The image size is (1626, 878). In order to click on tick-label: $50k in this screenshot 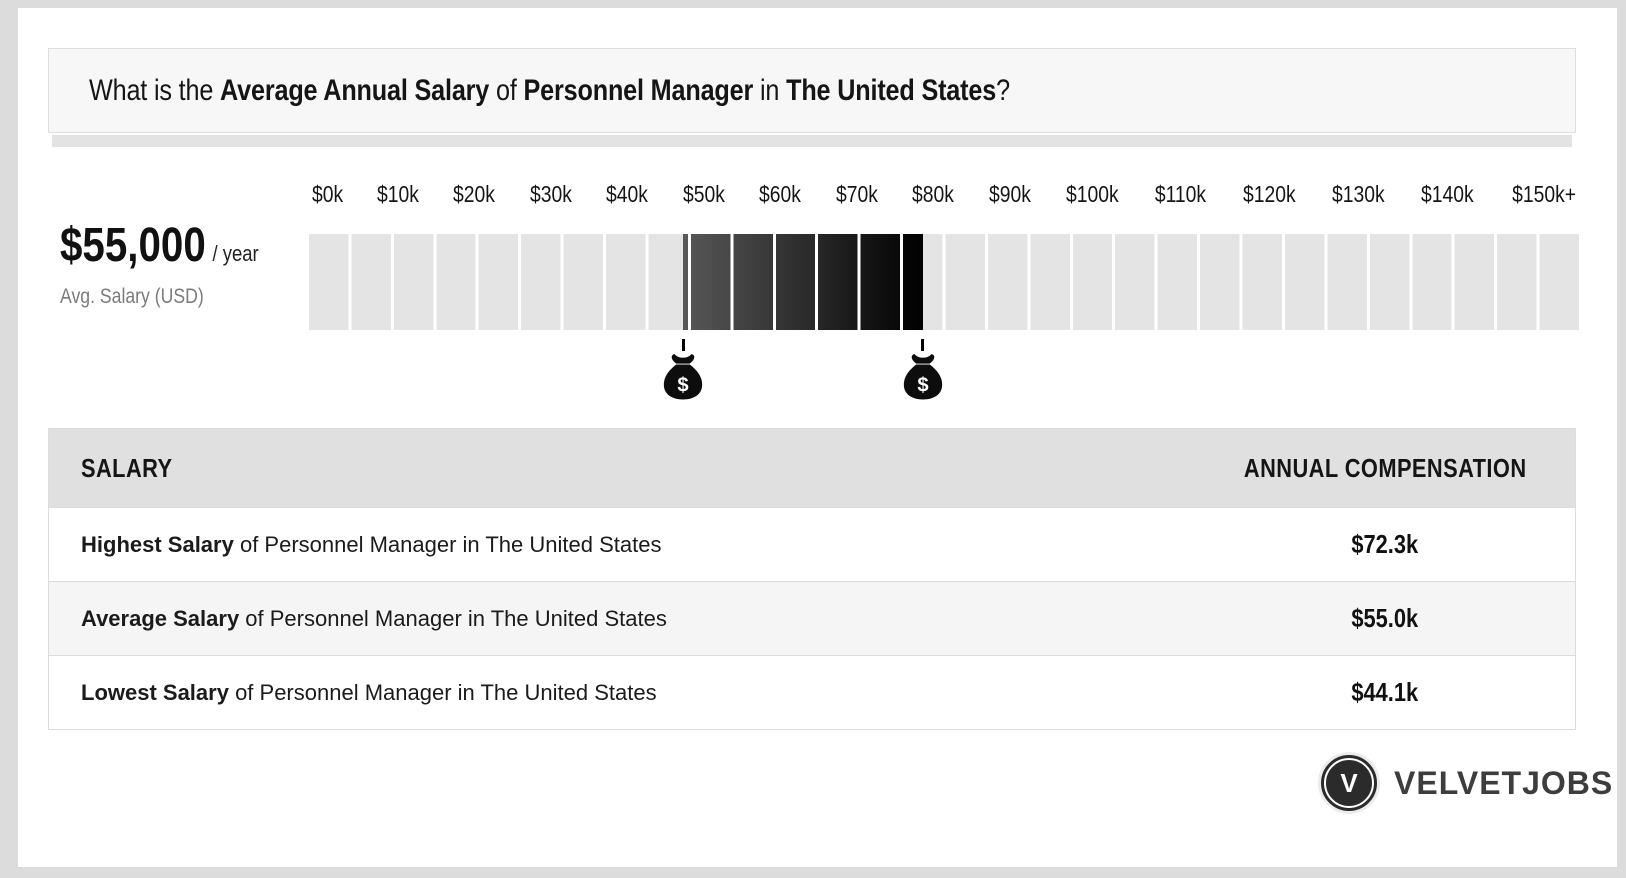, I will do `click(703, 194)`.